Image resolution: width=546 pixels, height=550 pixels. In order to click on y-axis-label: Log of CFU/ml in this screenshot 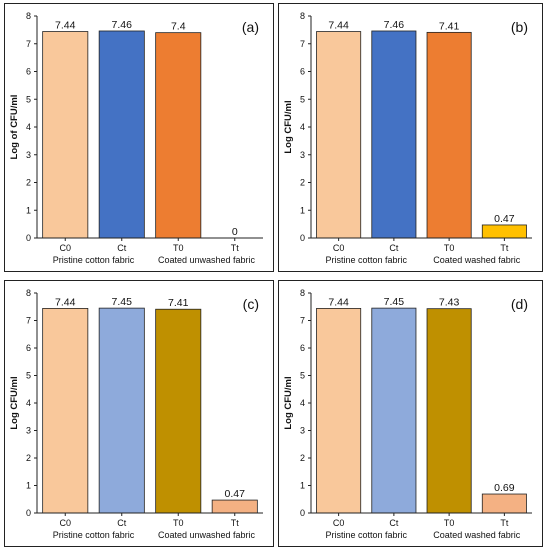, I will do `click(14, 127)`.